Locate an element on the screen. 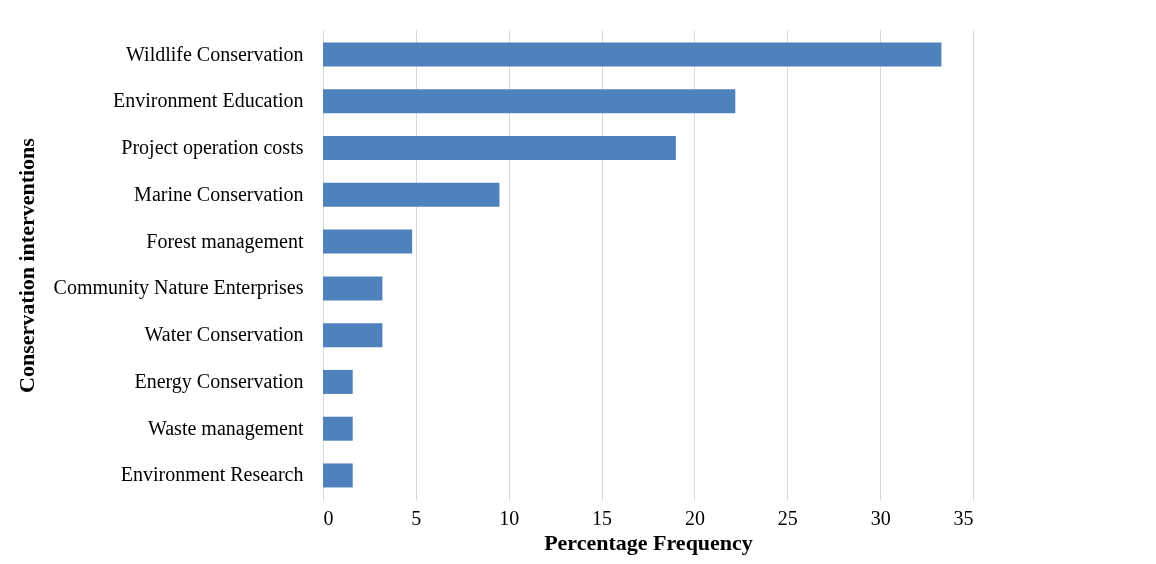 This screenshot has height=564, width=1156. y-tick-label: Wildlife Conservation is located at coordinates (215, 53).